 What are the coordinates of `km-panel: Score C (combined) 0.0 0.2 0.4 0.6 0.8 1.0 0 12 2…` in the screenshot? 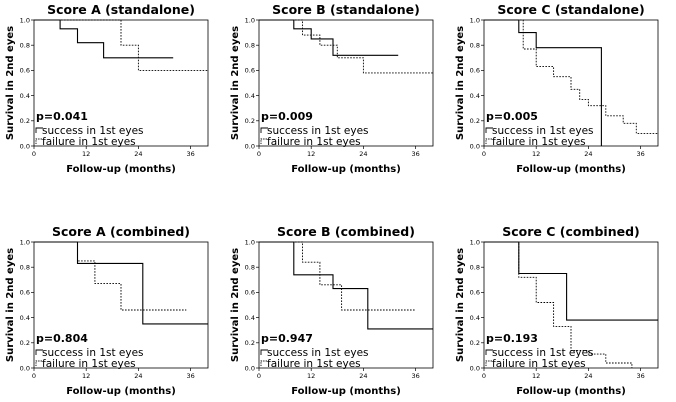 It's located at (557, 310).